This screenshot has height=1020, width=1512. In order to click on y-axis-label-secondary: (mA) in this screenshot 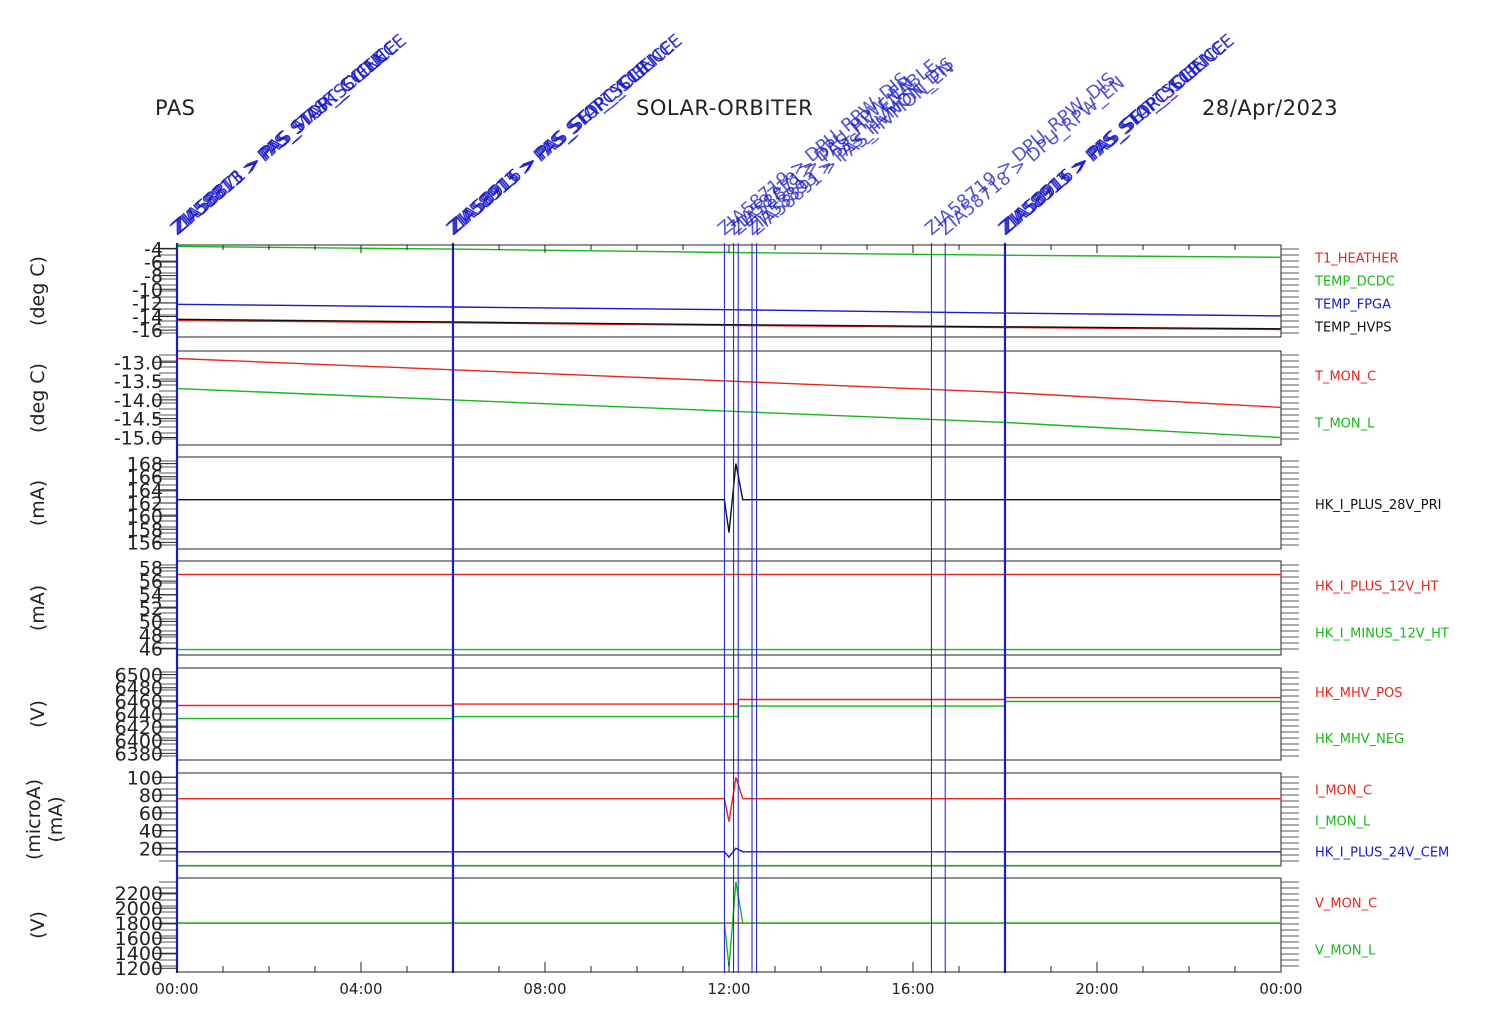, I will do `click(56, 819)`.